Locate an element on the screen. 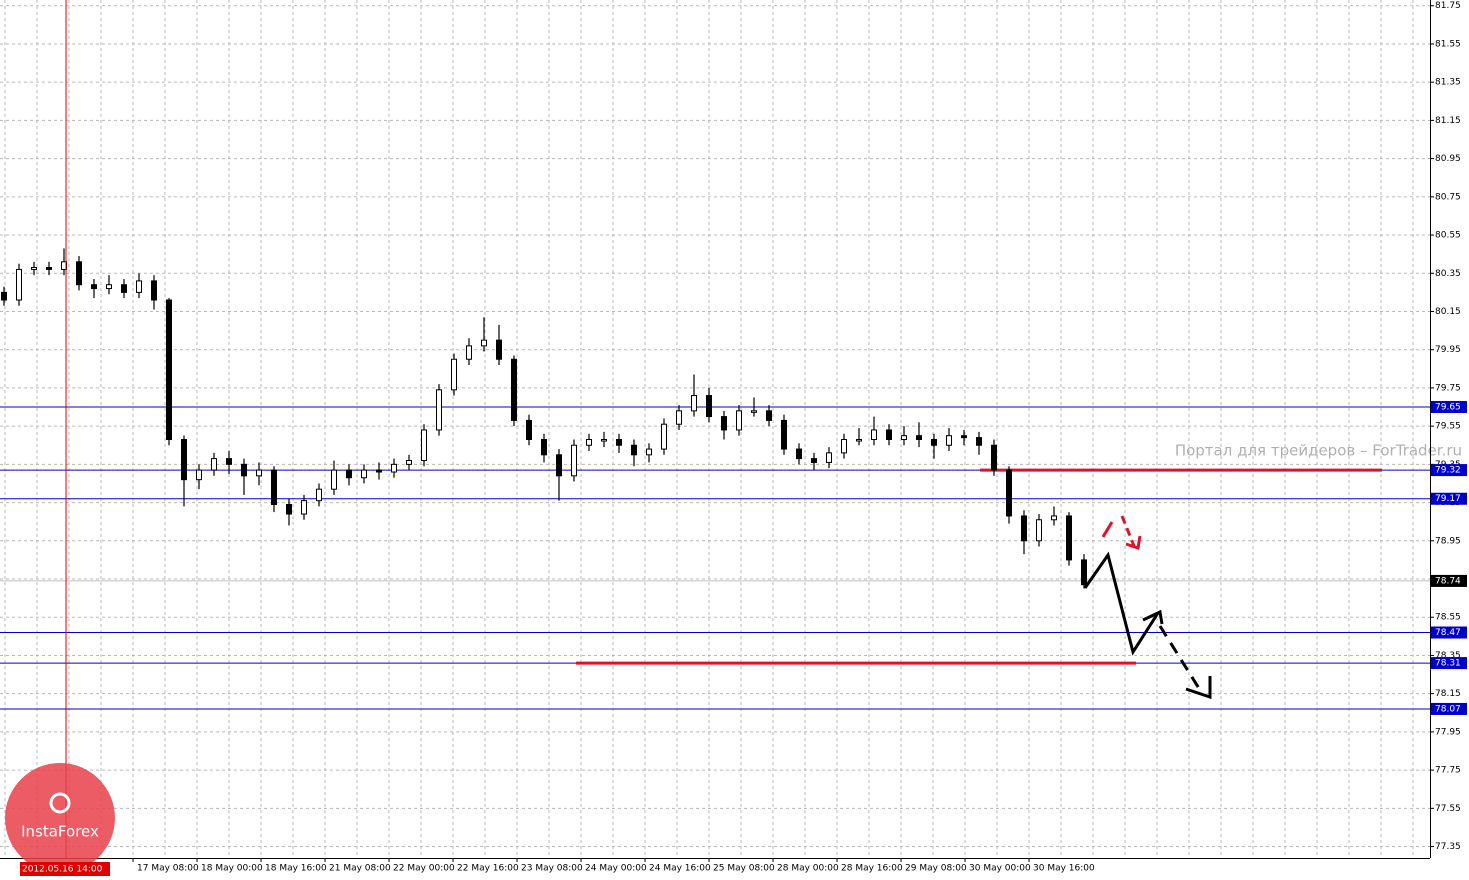 Image resolution: width=1469 pixels, height=880 pixels. logo-text: InstaForex is located at coordinates (60, 832).